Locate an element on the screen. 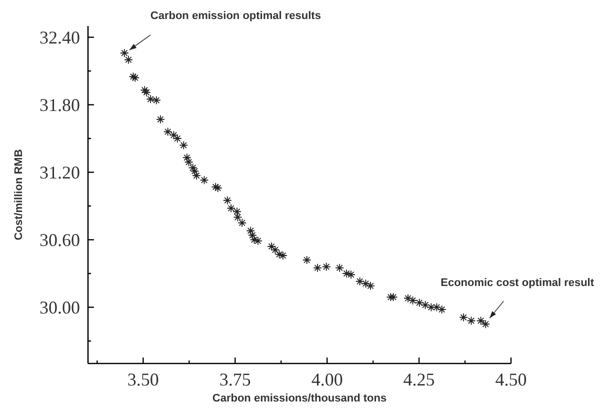 The image size is (600, 408). y-tick-label: 32.40 is located at coordinates (60, 38).